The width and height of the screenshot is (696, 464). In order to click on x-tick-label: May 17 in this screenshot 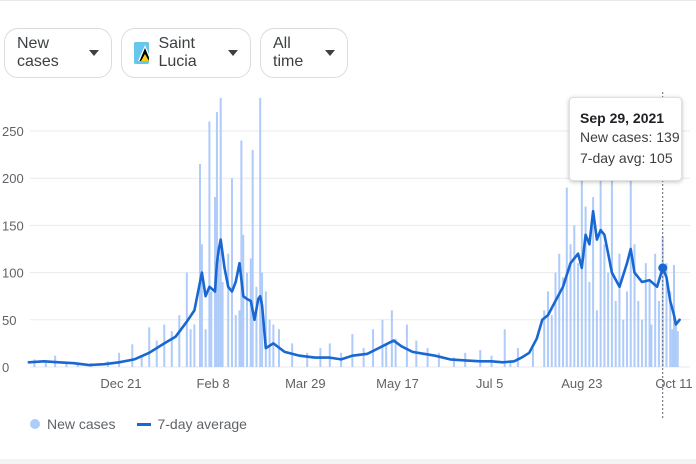, I will do `click(397, 383)`.